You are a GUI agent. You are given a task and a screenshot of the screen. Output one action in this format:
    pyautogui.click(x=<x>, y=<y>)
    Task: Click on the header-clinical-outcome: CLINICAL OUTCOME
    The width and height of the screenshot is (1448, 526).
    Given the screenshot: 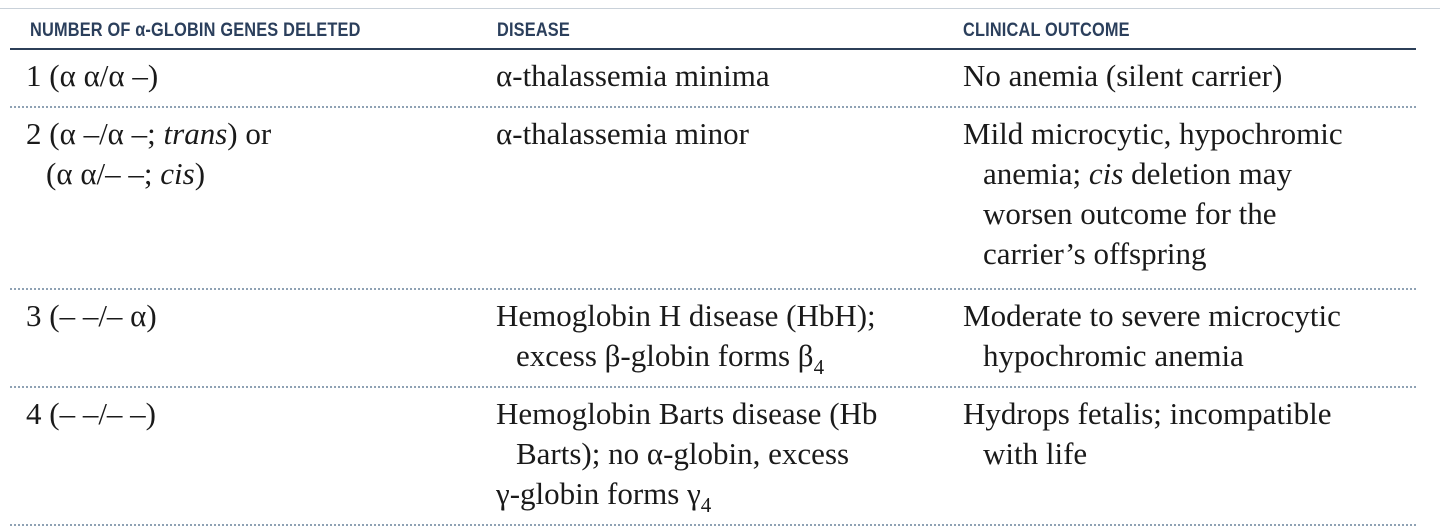 What is the action you would take?
    pyautogui.click(x=1046, y=30)
    